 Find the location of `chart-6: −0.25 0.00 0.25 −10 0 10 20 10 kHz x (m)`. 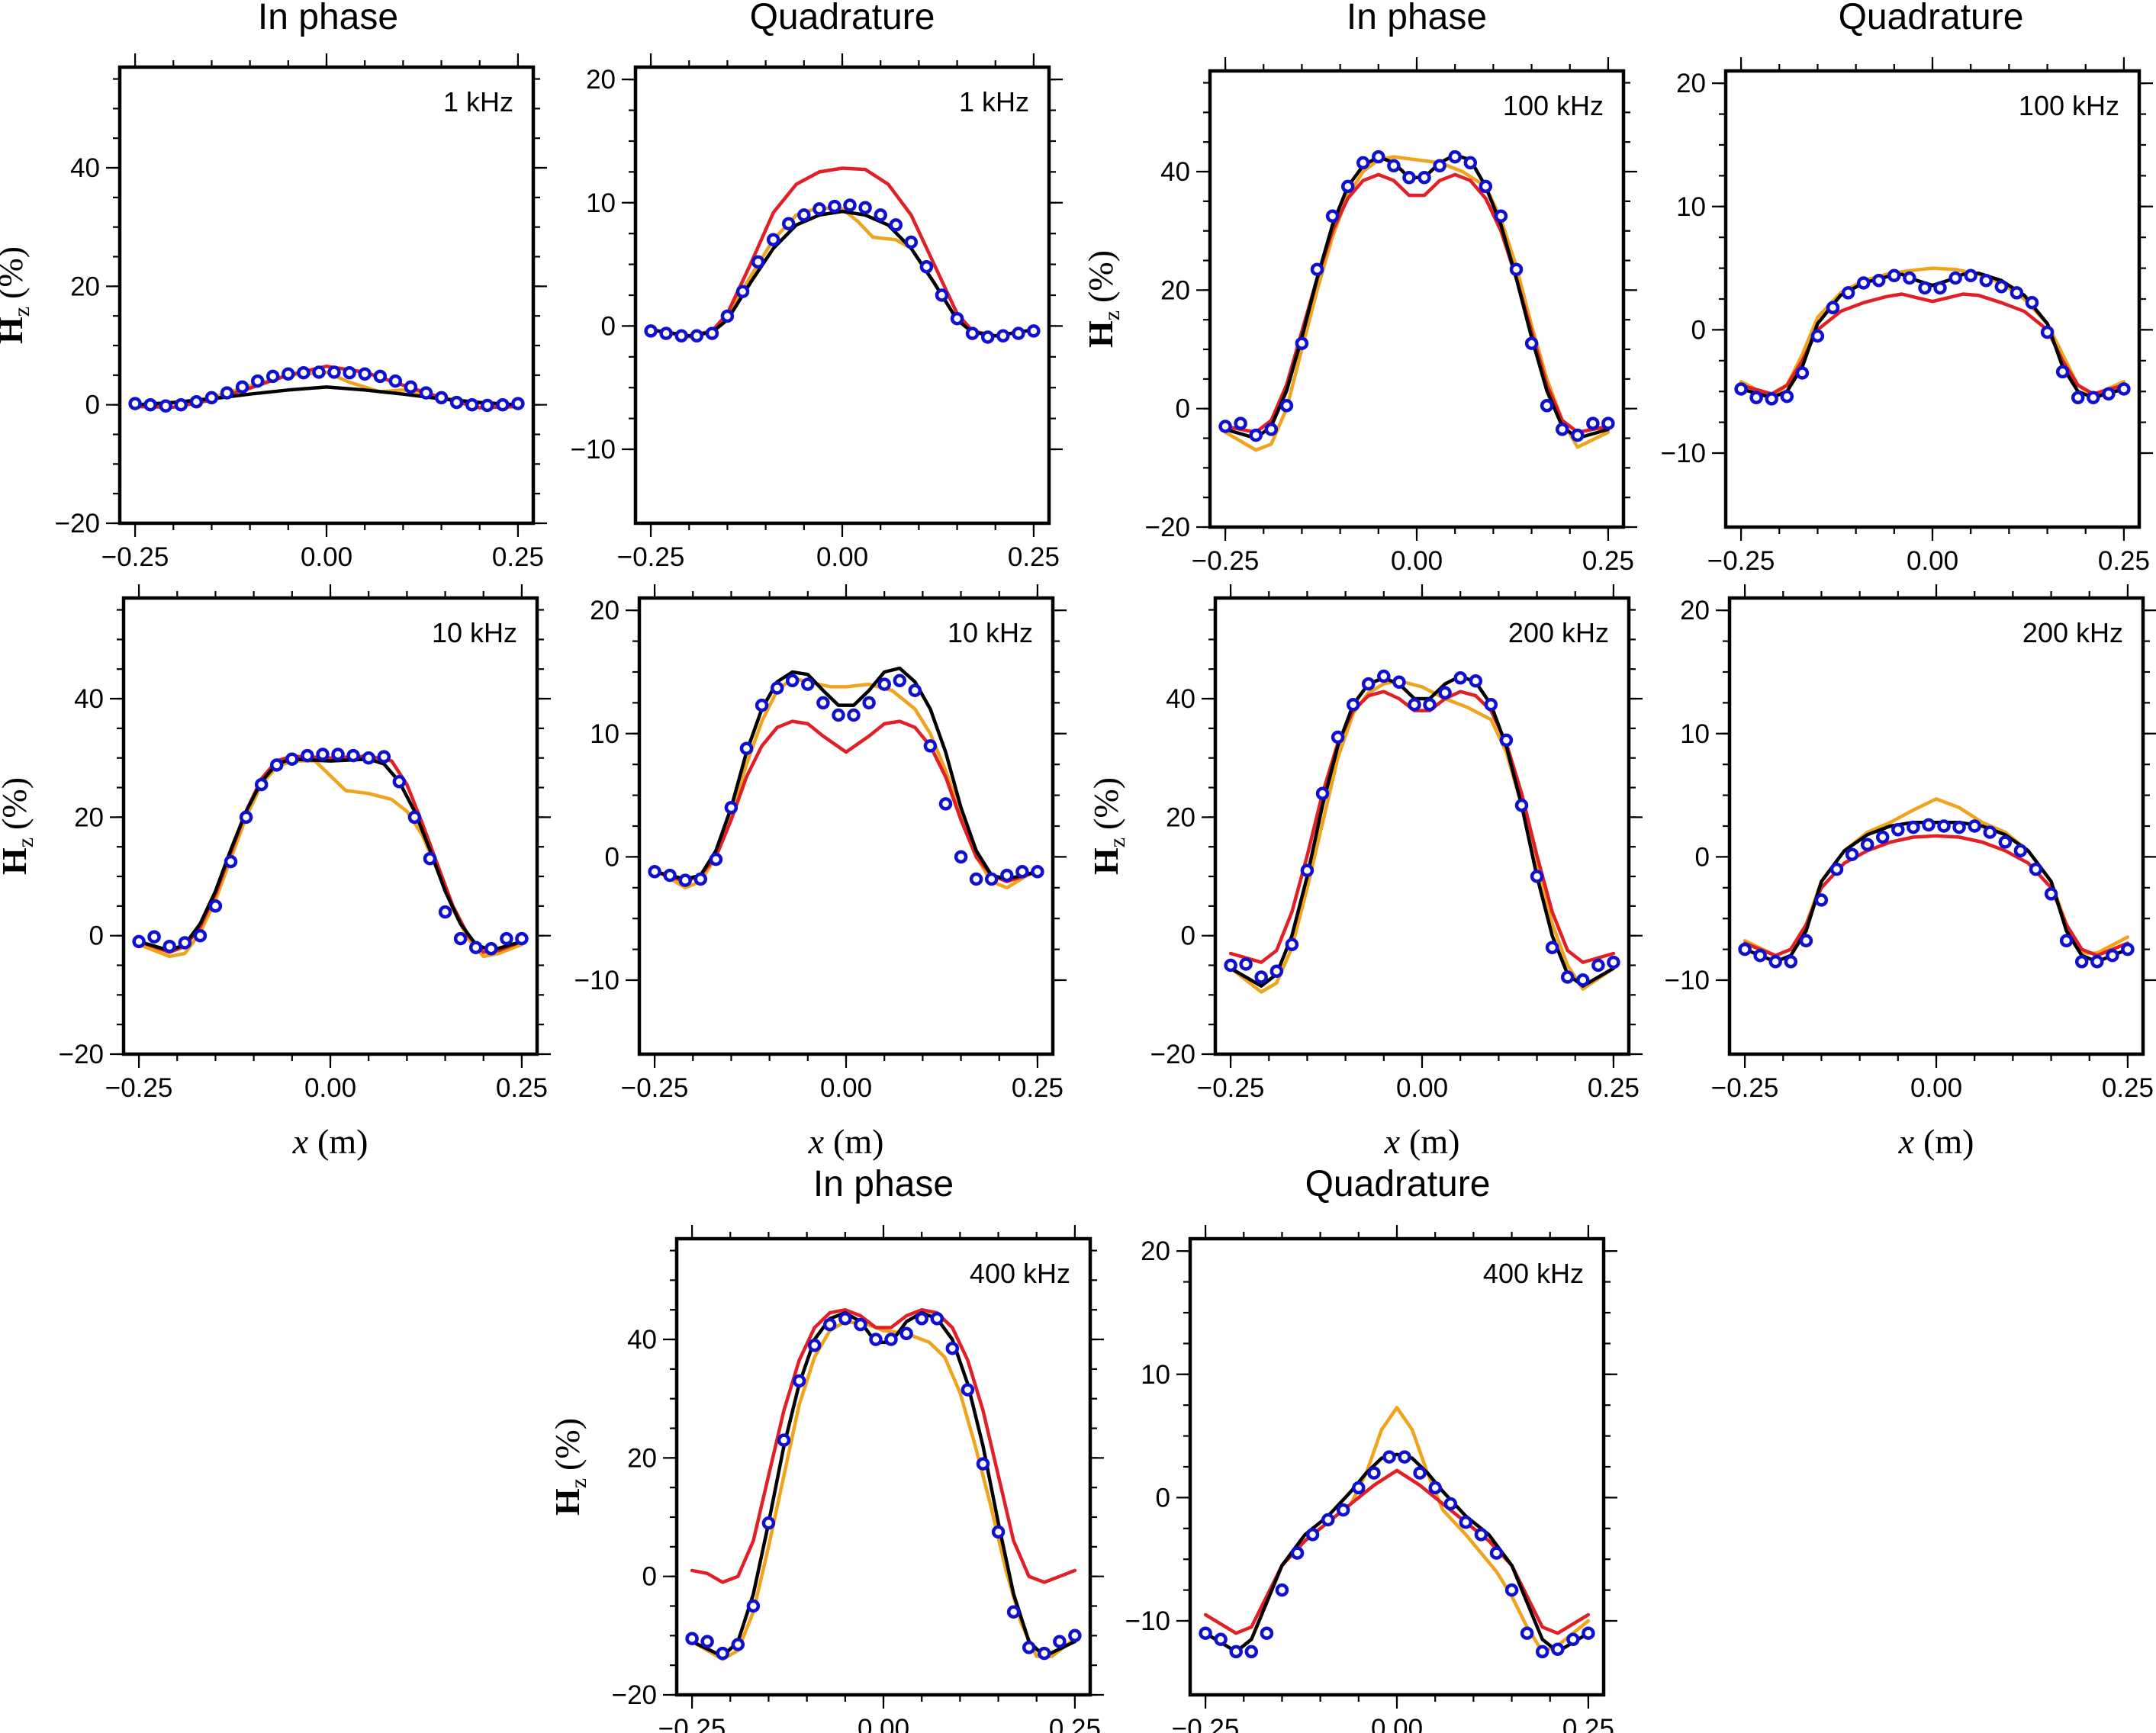

chart-6: −0.25 0.00 0.25 −10 0 10 20 10 kHz x (m) is located at coordinates (820, 872).